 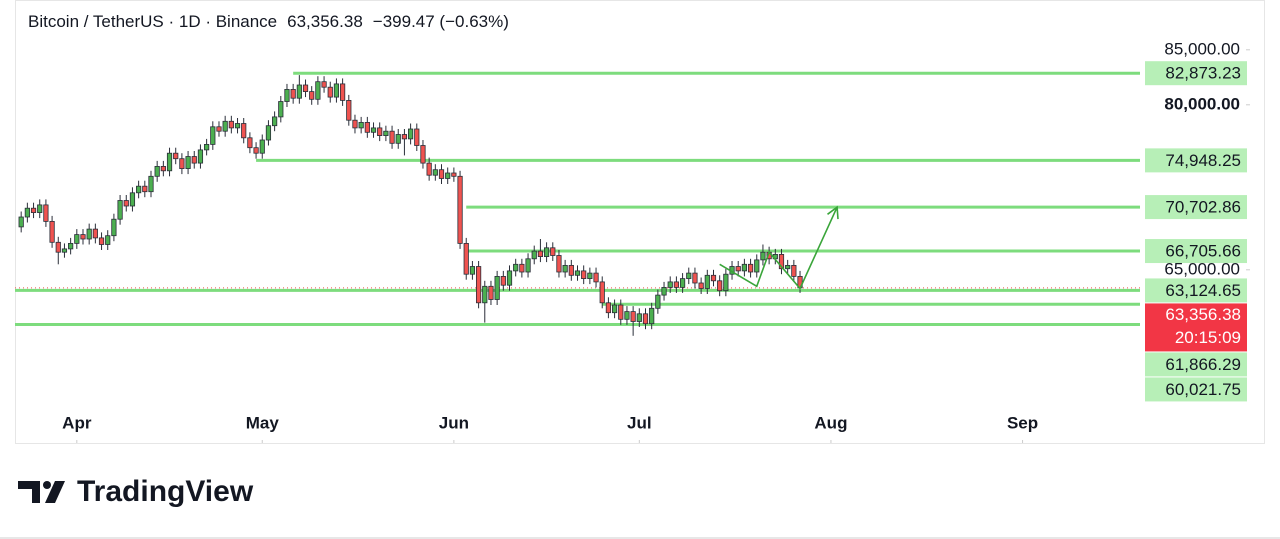 What do you see at coordinates (1203, 207) in the screenshot?
I see `level-label: 70,702.86` at bounding box center [1203, 207].